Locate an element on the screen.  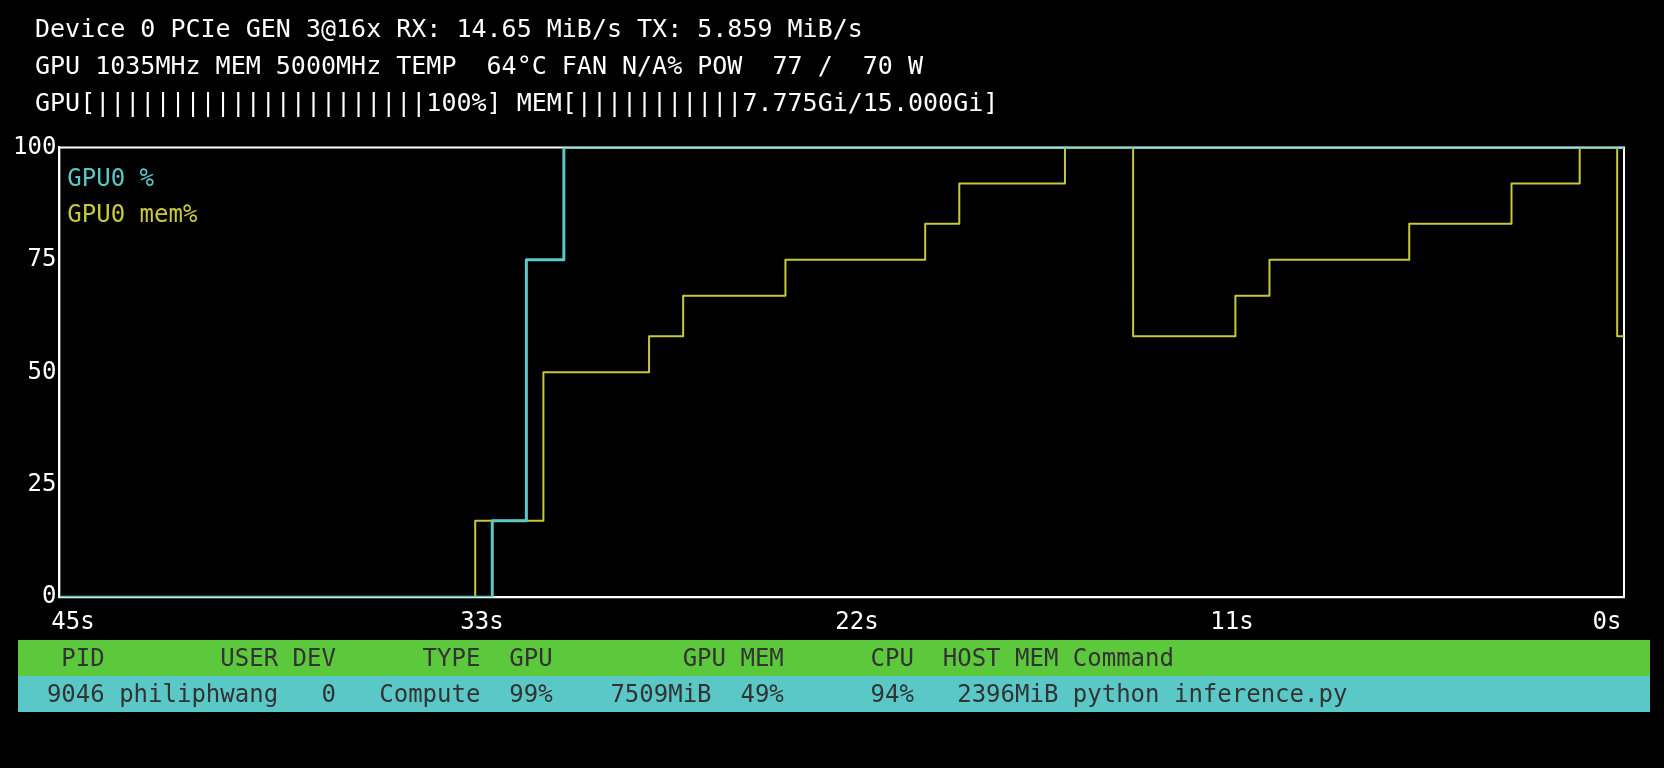
text: GPU0 mem% is located at coordinates (132, 213).